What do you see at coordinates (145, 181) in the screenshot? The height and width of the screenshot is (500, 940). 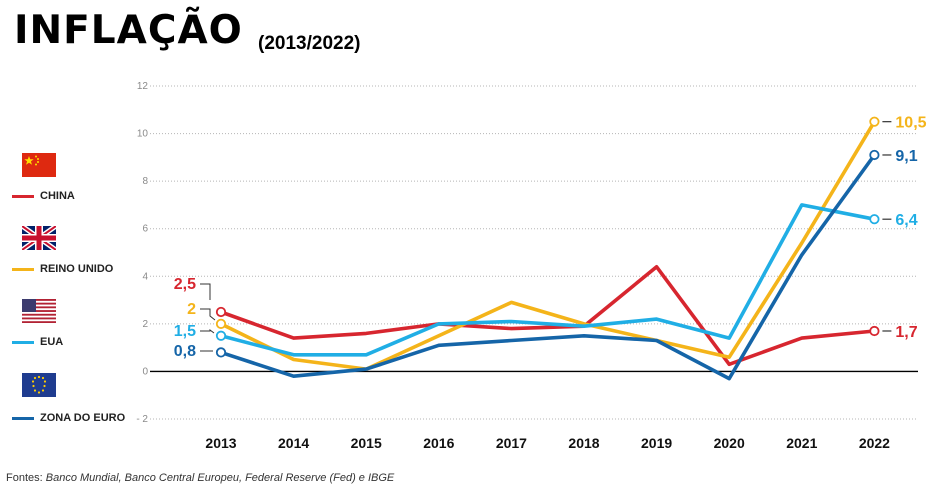 I see `y-tick-label: 8` at bounding box center [145, 181].